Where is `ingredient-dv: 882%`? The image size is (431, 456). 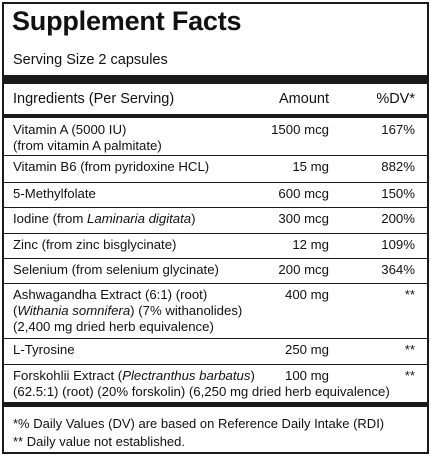 ingredient-dv: 882% is located at coordinates (398, 166).